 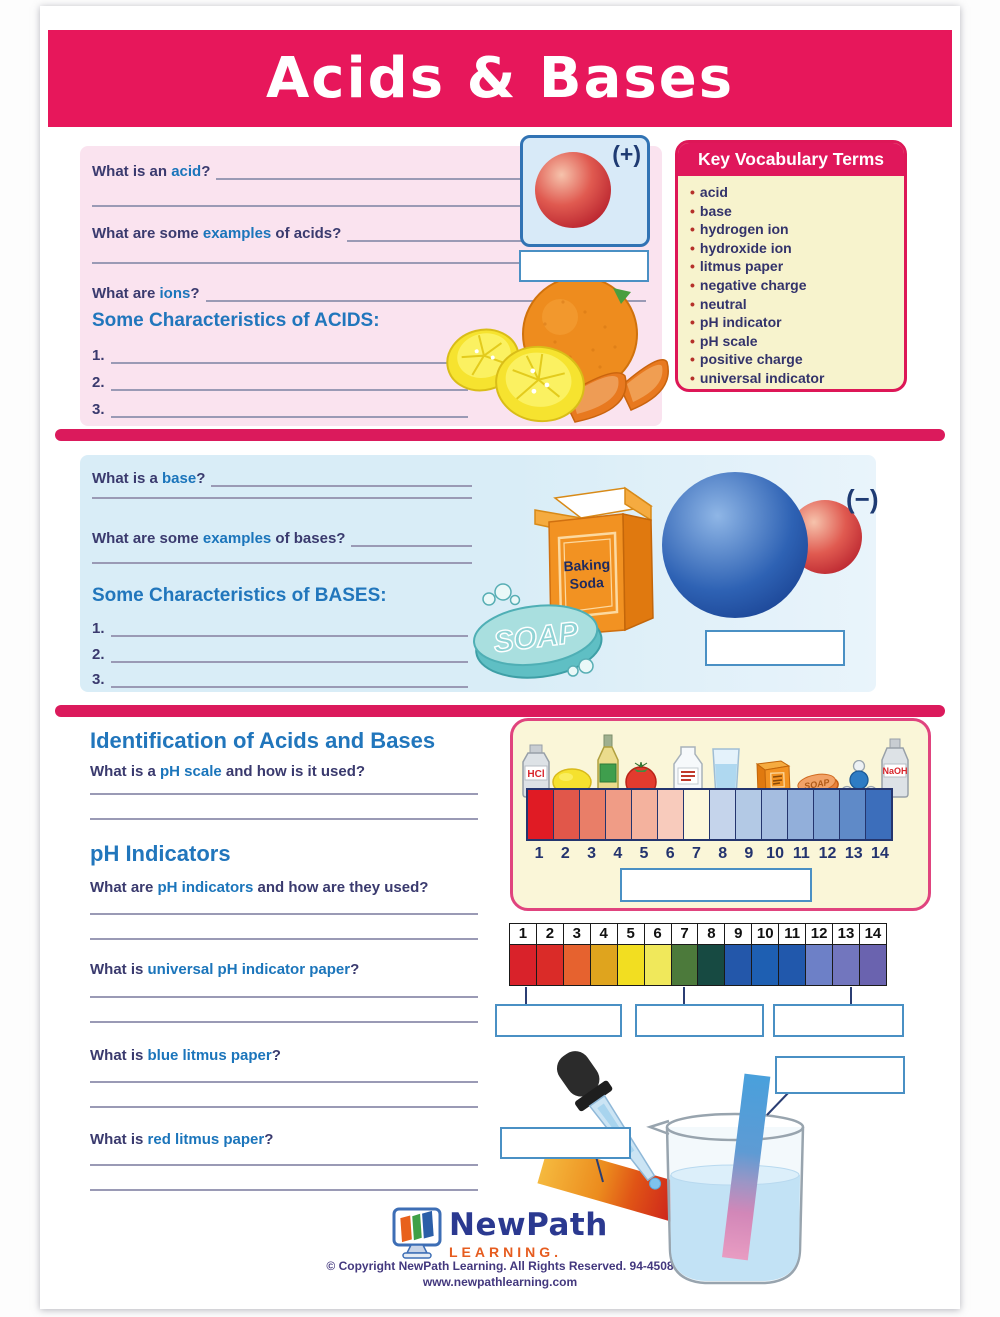 I want to click on keyword: pH scale, so click(x=191, y=771).